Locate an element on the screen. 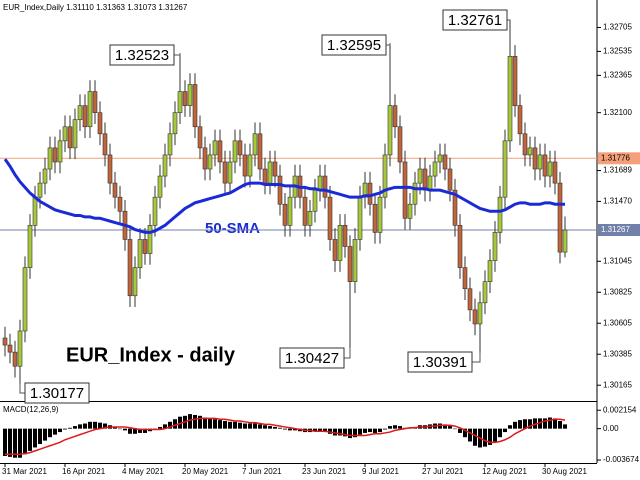  x-tick-label: 9 Jul 2021 is located at coordinates (380, 471).